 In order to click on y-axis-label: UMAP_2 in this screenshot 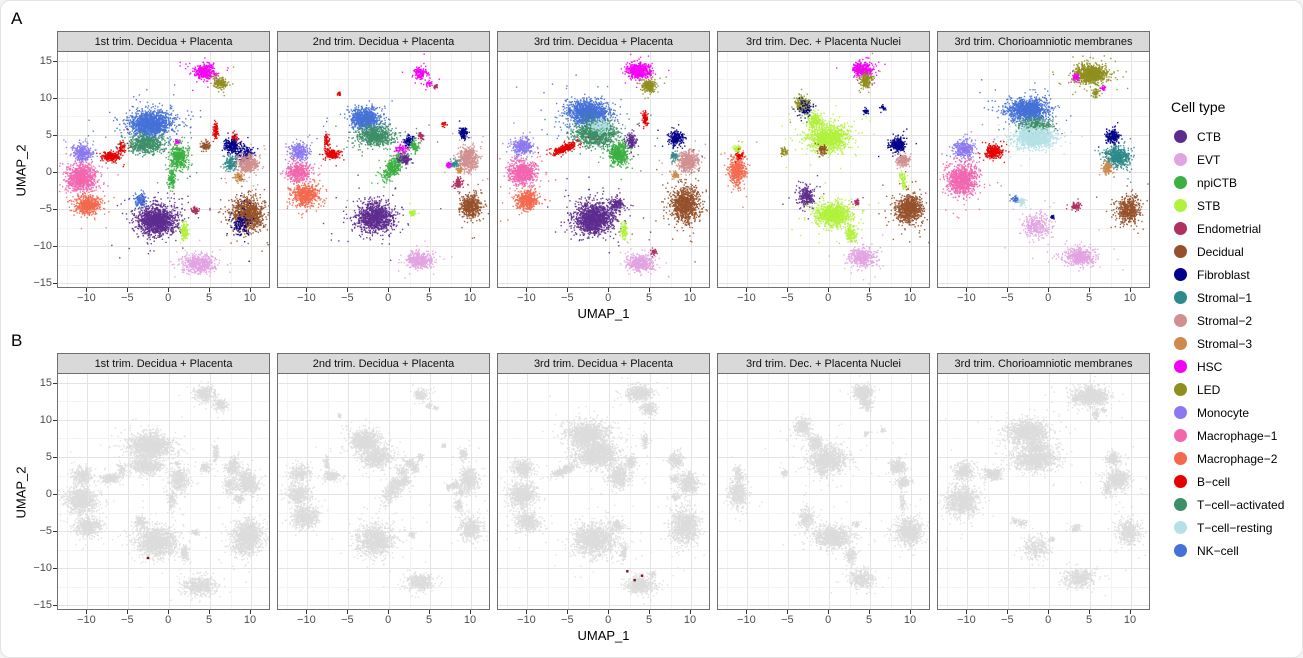, I will do `click(21, 170)`.